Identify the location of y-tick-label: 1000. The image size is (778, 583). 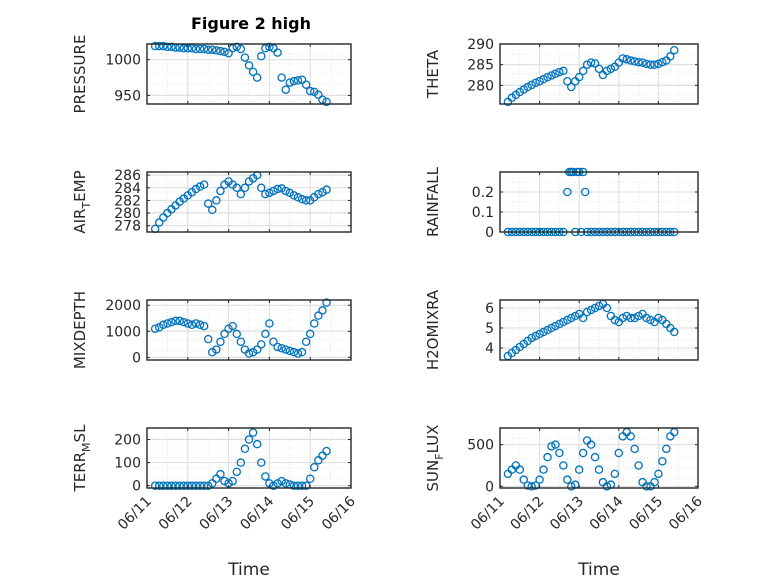
(123, 61).